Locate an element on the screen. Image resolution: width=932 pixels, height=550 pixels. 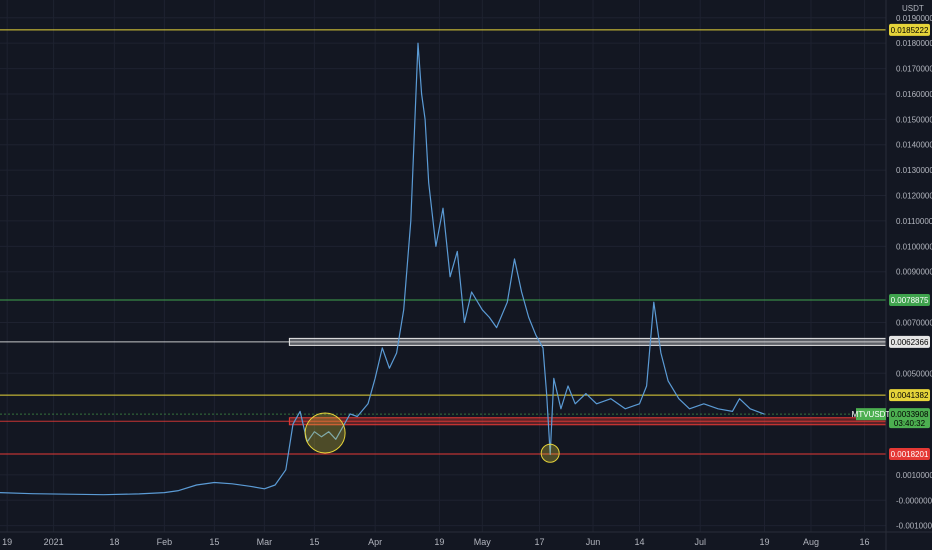
y-tick-label: 0.0130000 is located at coordinates (914, 170).